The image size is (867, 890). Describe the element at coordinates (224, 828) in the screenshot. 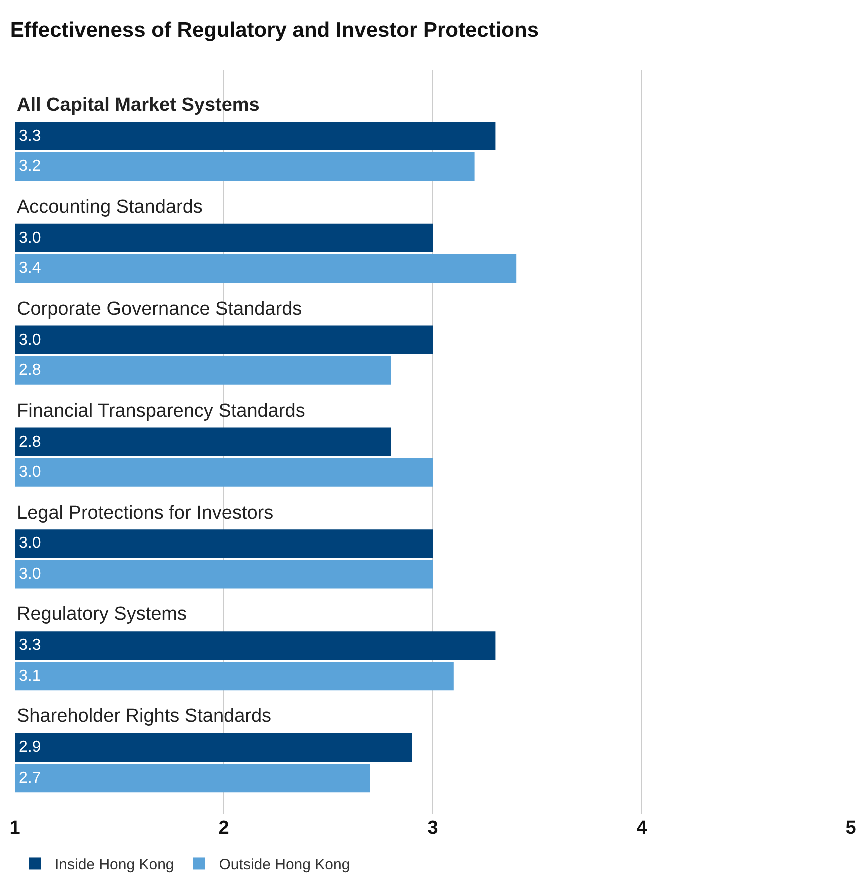

I see `x-tick-label: 2` at that location.